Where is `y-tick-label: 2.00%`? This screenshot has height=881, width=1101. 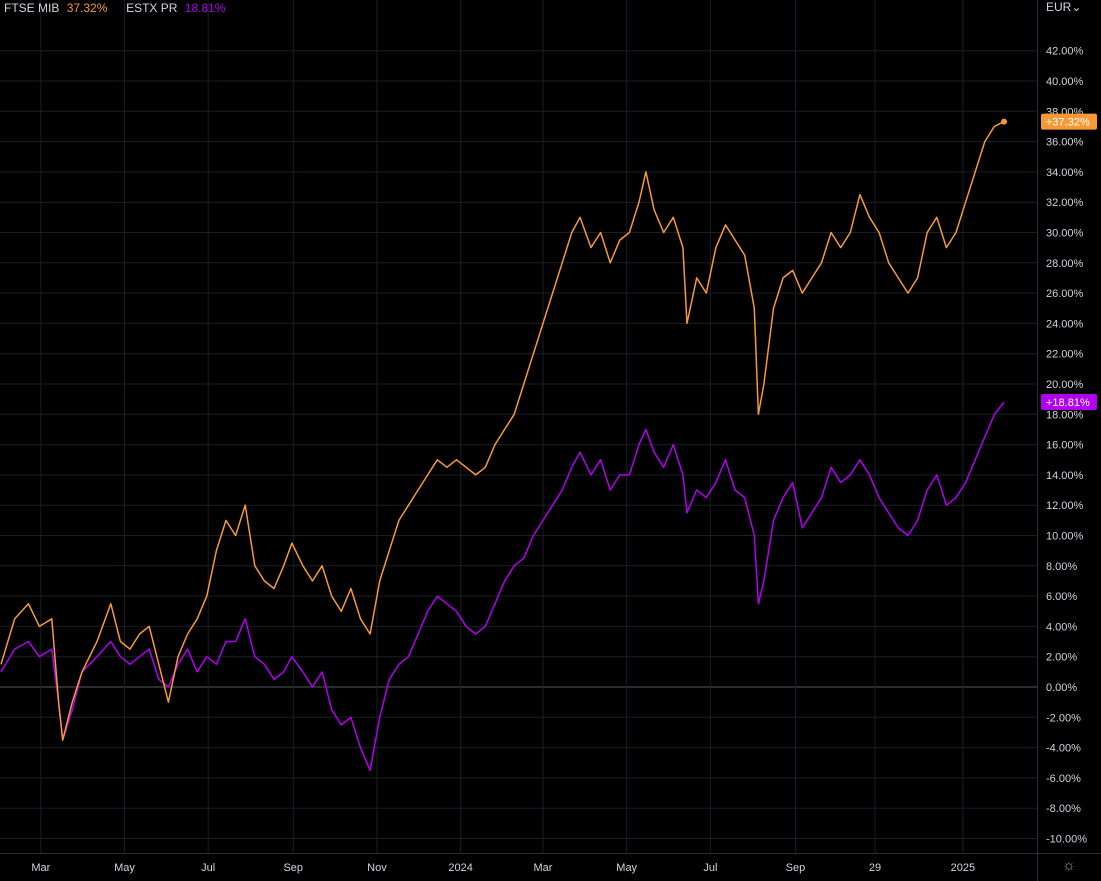 y-tick-label: 2.00% is located at coordinates (1061, 658).